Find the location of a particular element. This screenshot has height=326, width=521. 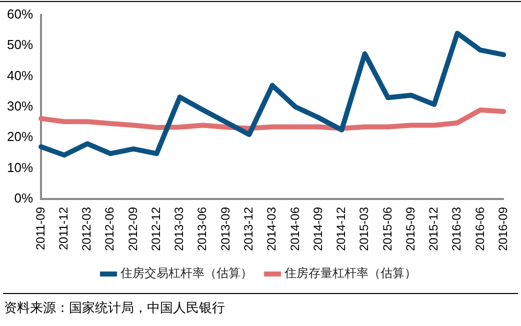

x-tick-label: 2013-12 is located at coordinates (248, 229).